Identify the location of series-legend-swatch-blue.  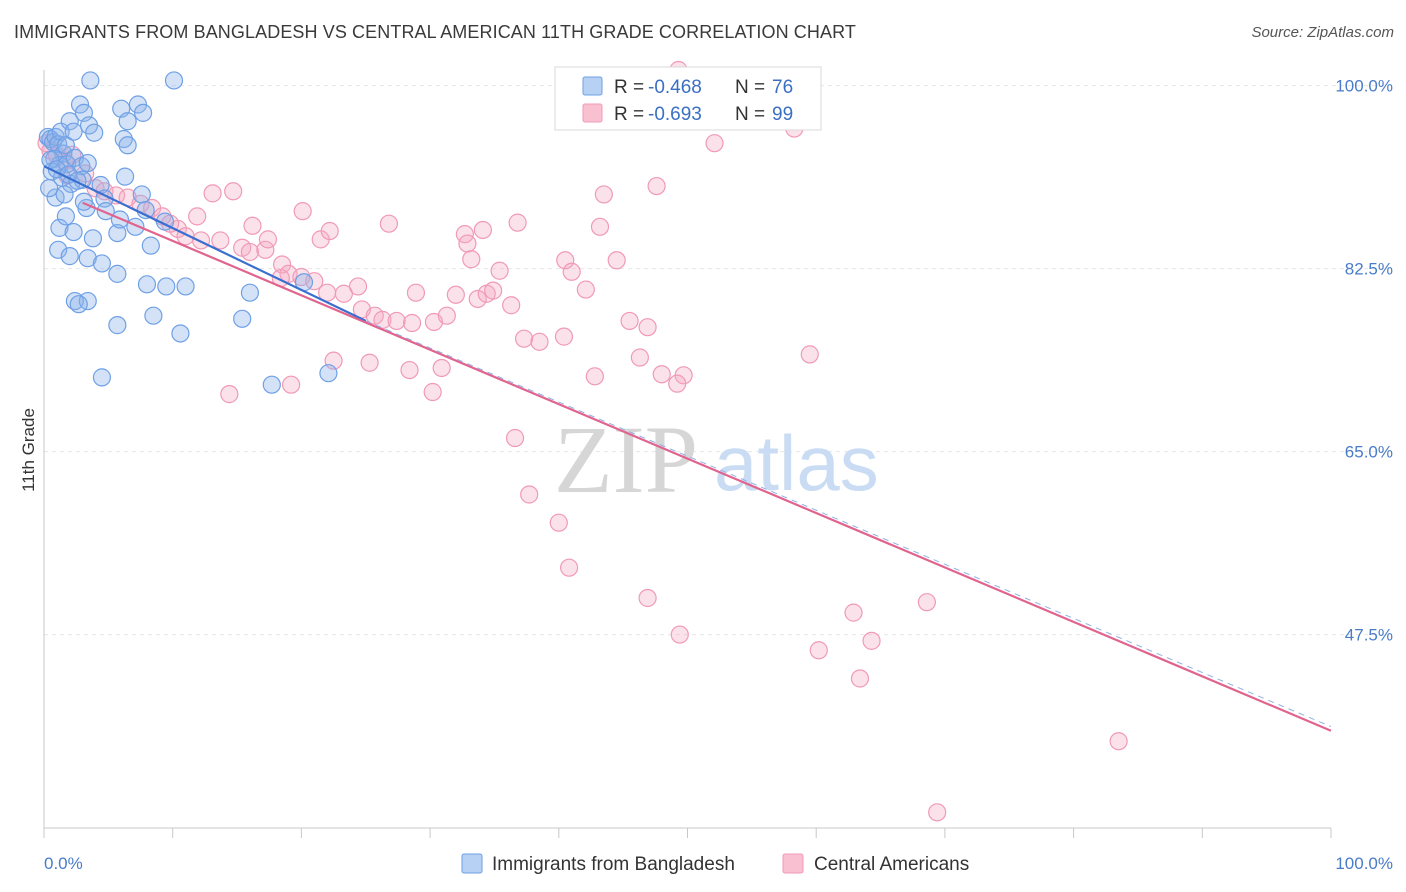
(472, 863).